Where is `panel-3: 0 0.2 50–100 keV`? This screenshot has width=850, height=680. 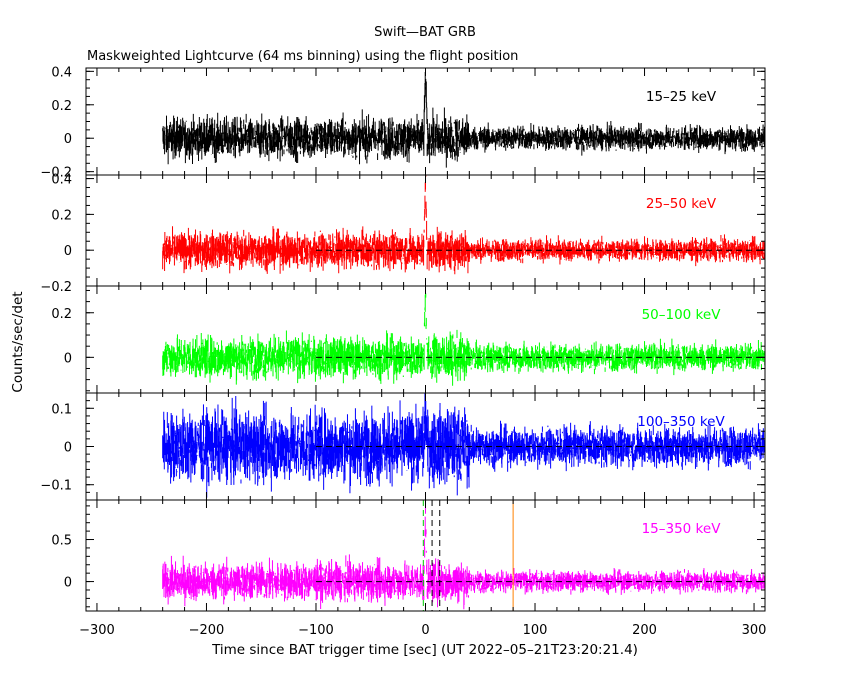 panel-3: 0 0.2 50–100 keV is located at coordinates (408, 339).